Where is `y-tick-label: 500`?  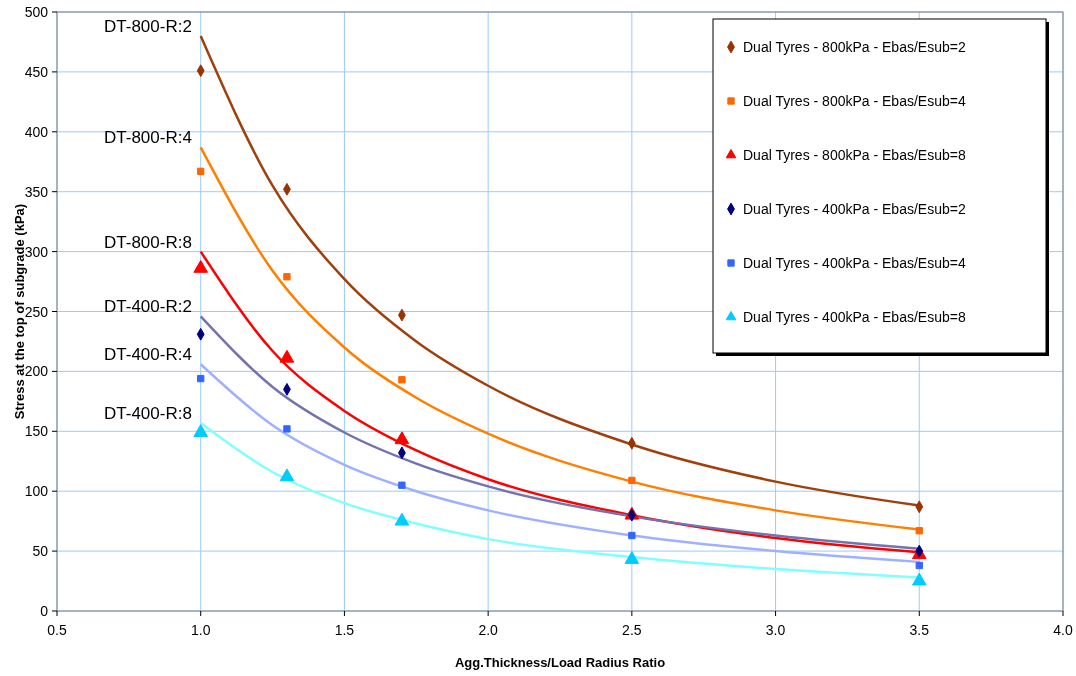
y-tick-label: 500 is located at coordinates (36, 12).